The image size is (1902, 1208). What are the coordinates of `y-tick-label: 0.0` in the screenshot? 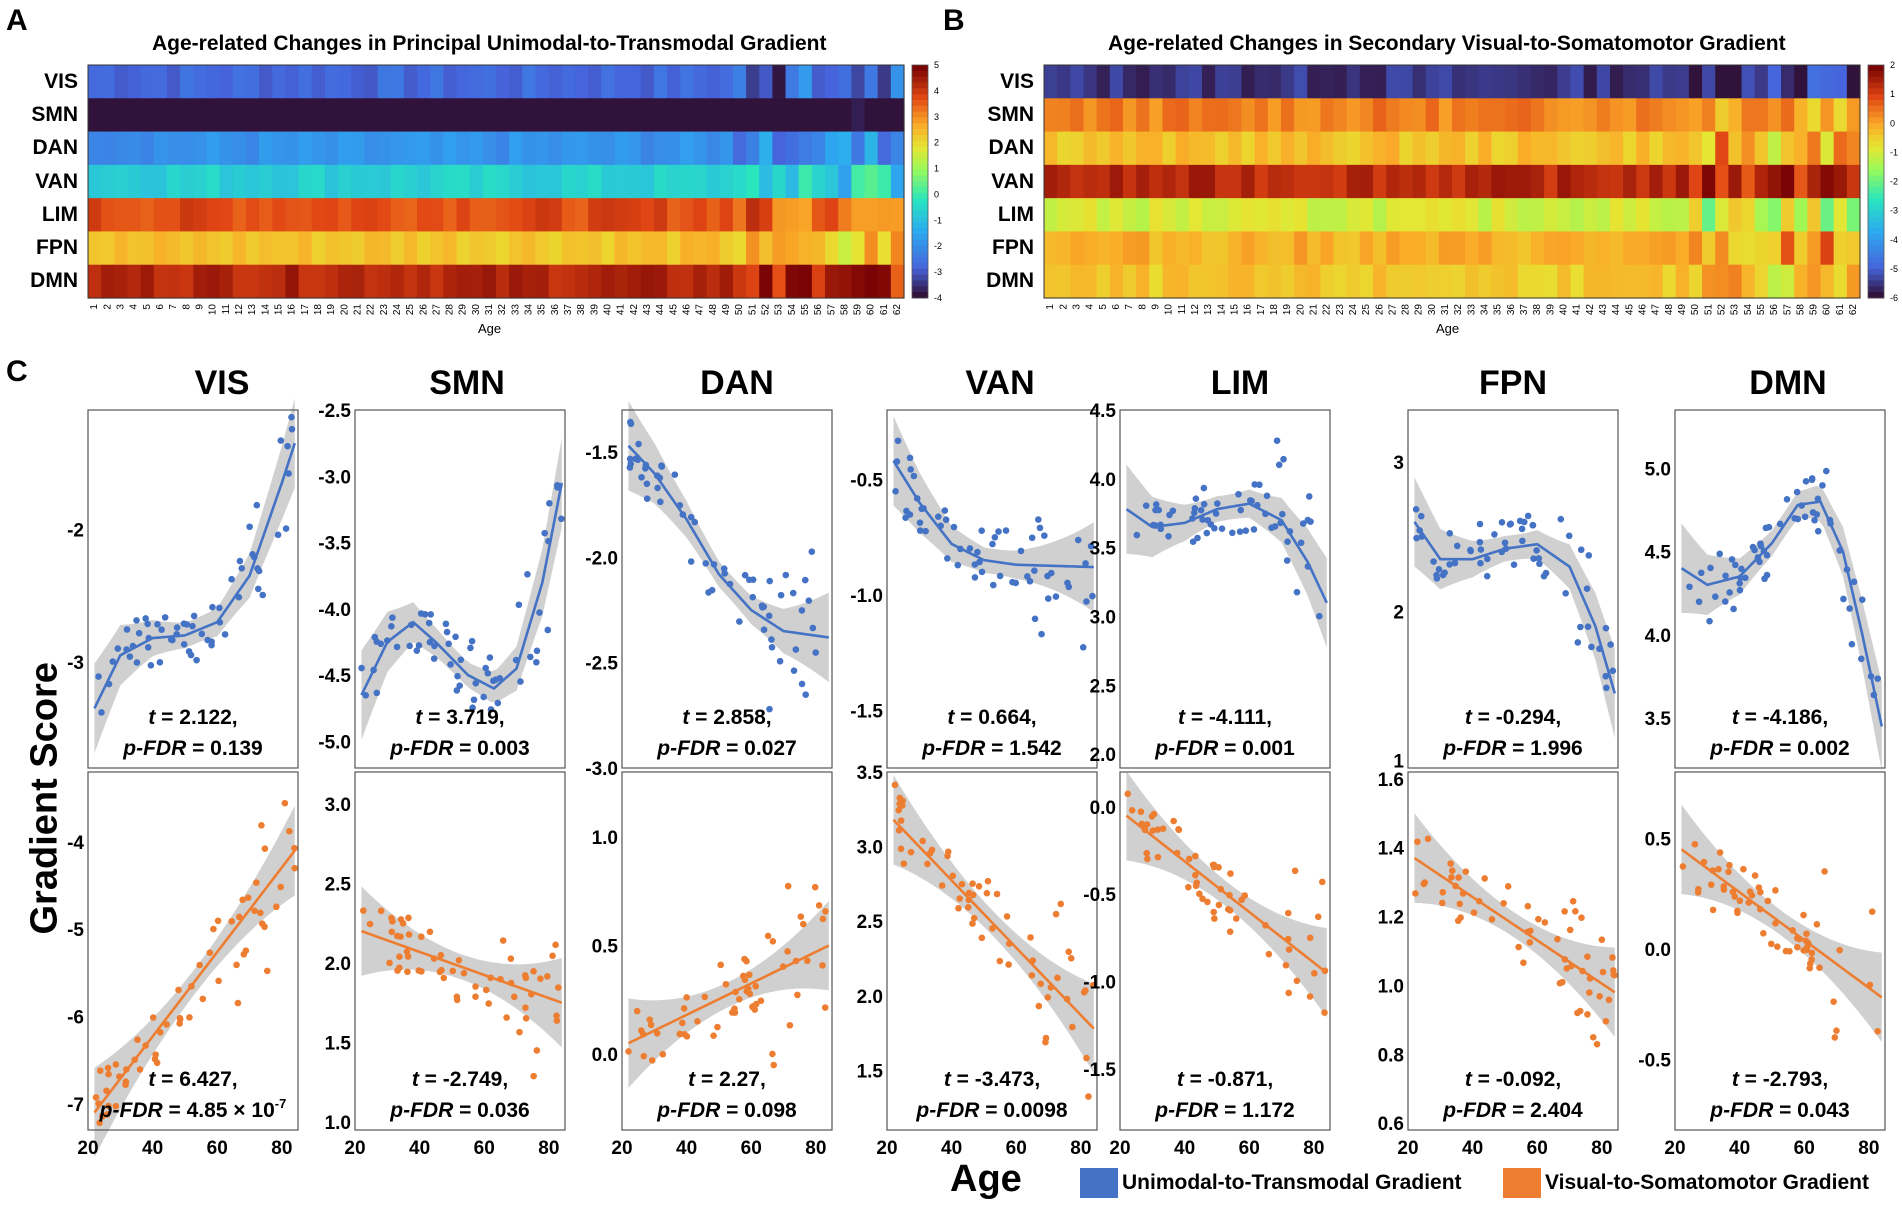 It's located at (605, 1055).